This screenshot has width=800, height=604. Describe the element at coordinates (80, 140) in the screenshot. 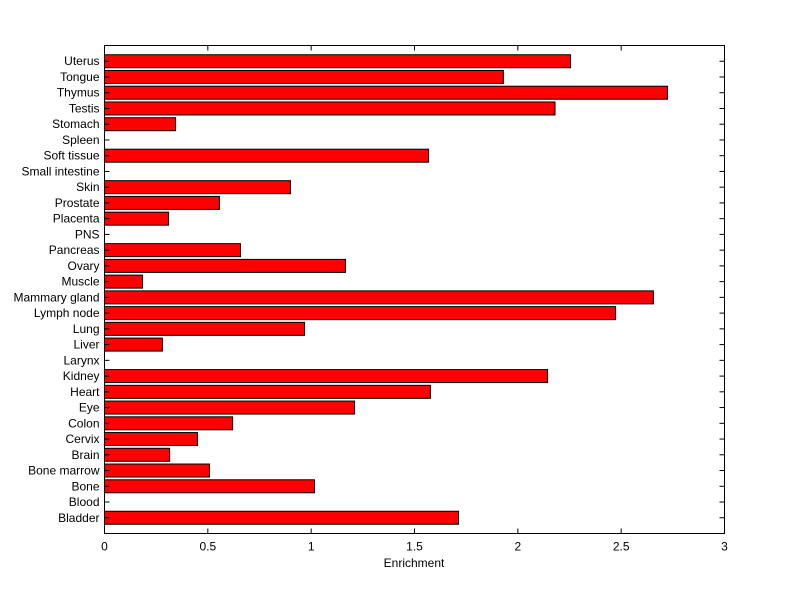

I see `y-tick-label: Spleen` at that location.